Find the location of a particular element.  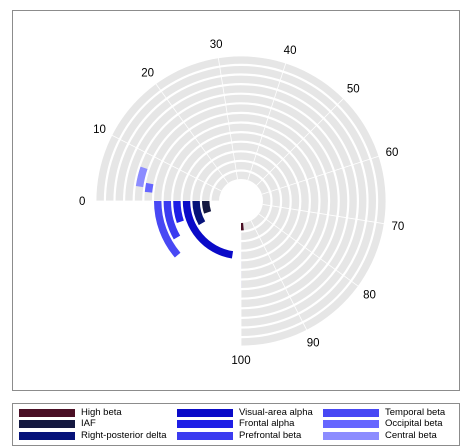

legend-label: Temporal beta is located at coordinates (415, 412).